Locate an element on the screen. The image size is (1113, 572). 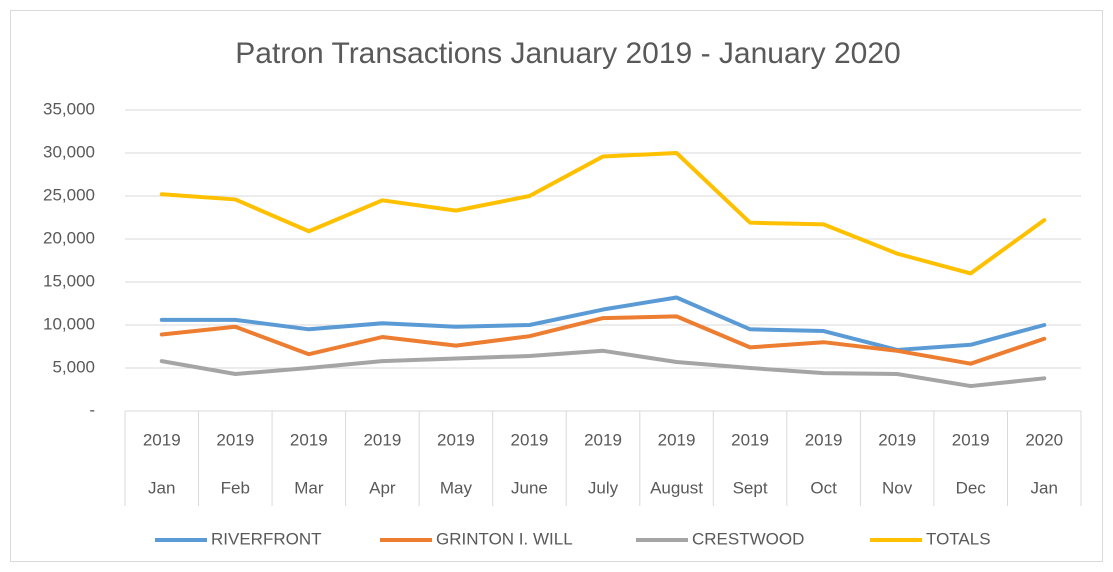
x-tick-label: Sept is located at coordinates (750, 487).